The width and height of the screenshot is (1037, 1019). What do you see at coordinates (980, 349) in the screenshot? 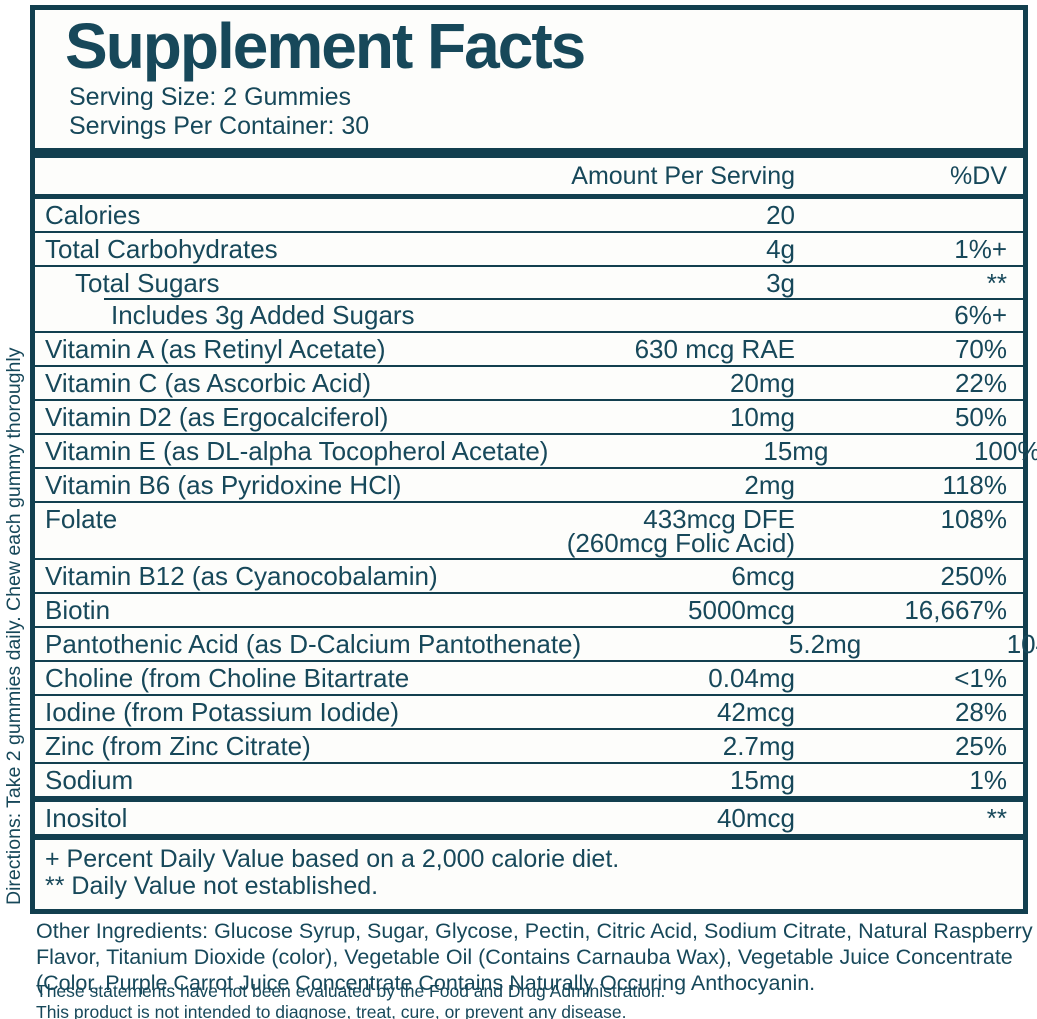
I see `row-dv: 70%` at bounding box center [980, 349].